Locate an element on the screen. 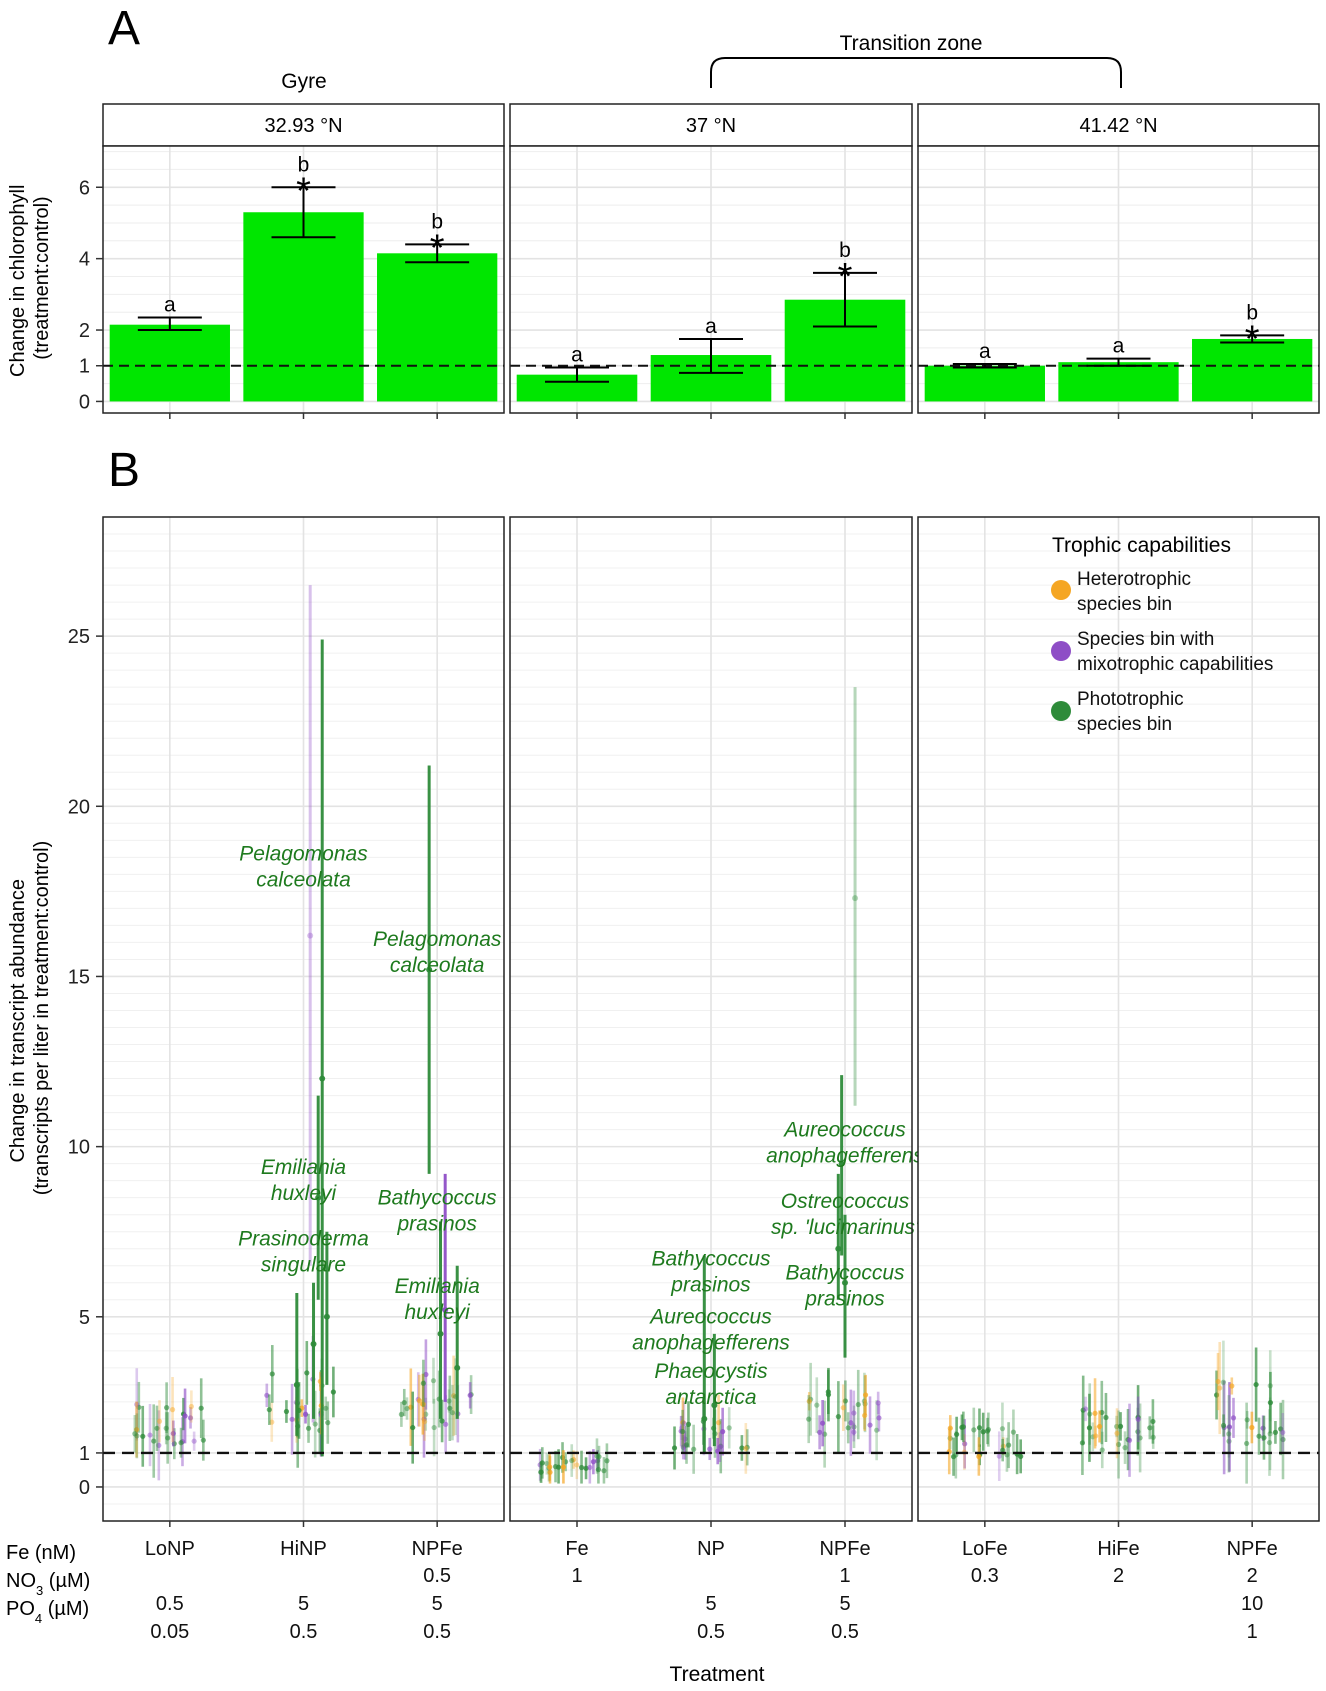 The width and height of the screenshot is (1326, 1691). category-label-npfe: NPFe is located at coordinates (437, 1549).